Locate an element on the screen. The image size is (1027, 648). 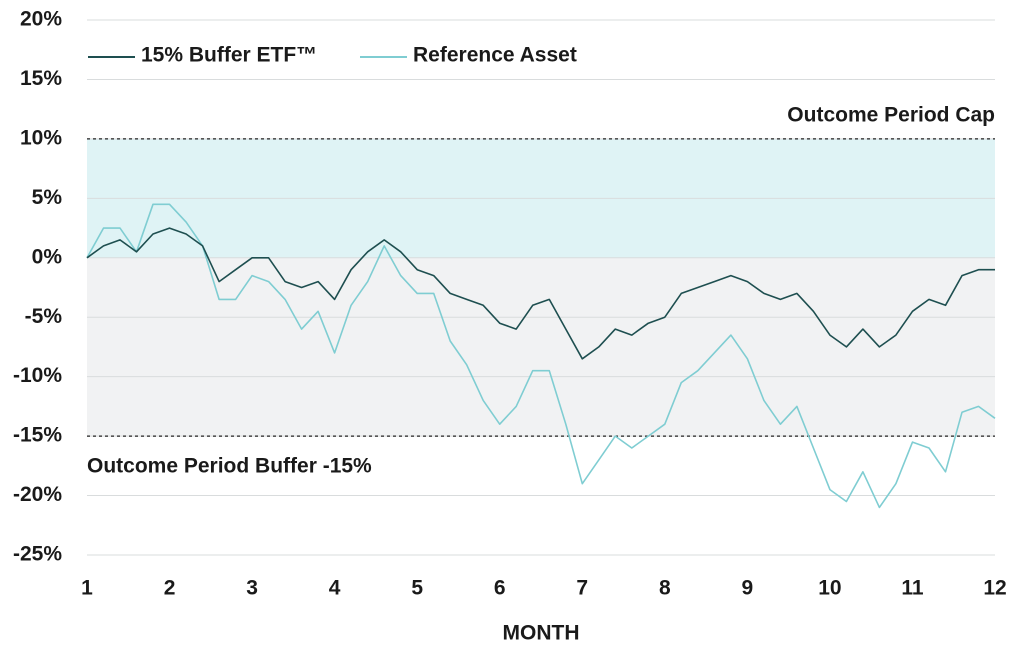
x-tick-label: 8 is located at coordinates (665, 588).